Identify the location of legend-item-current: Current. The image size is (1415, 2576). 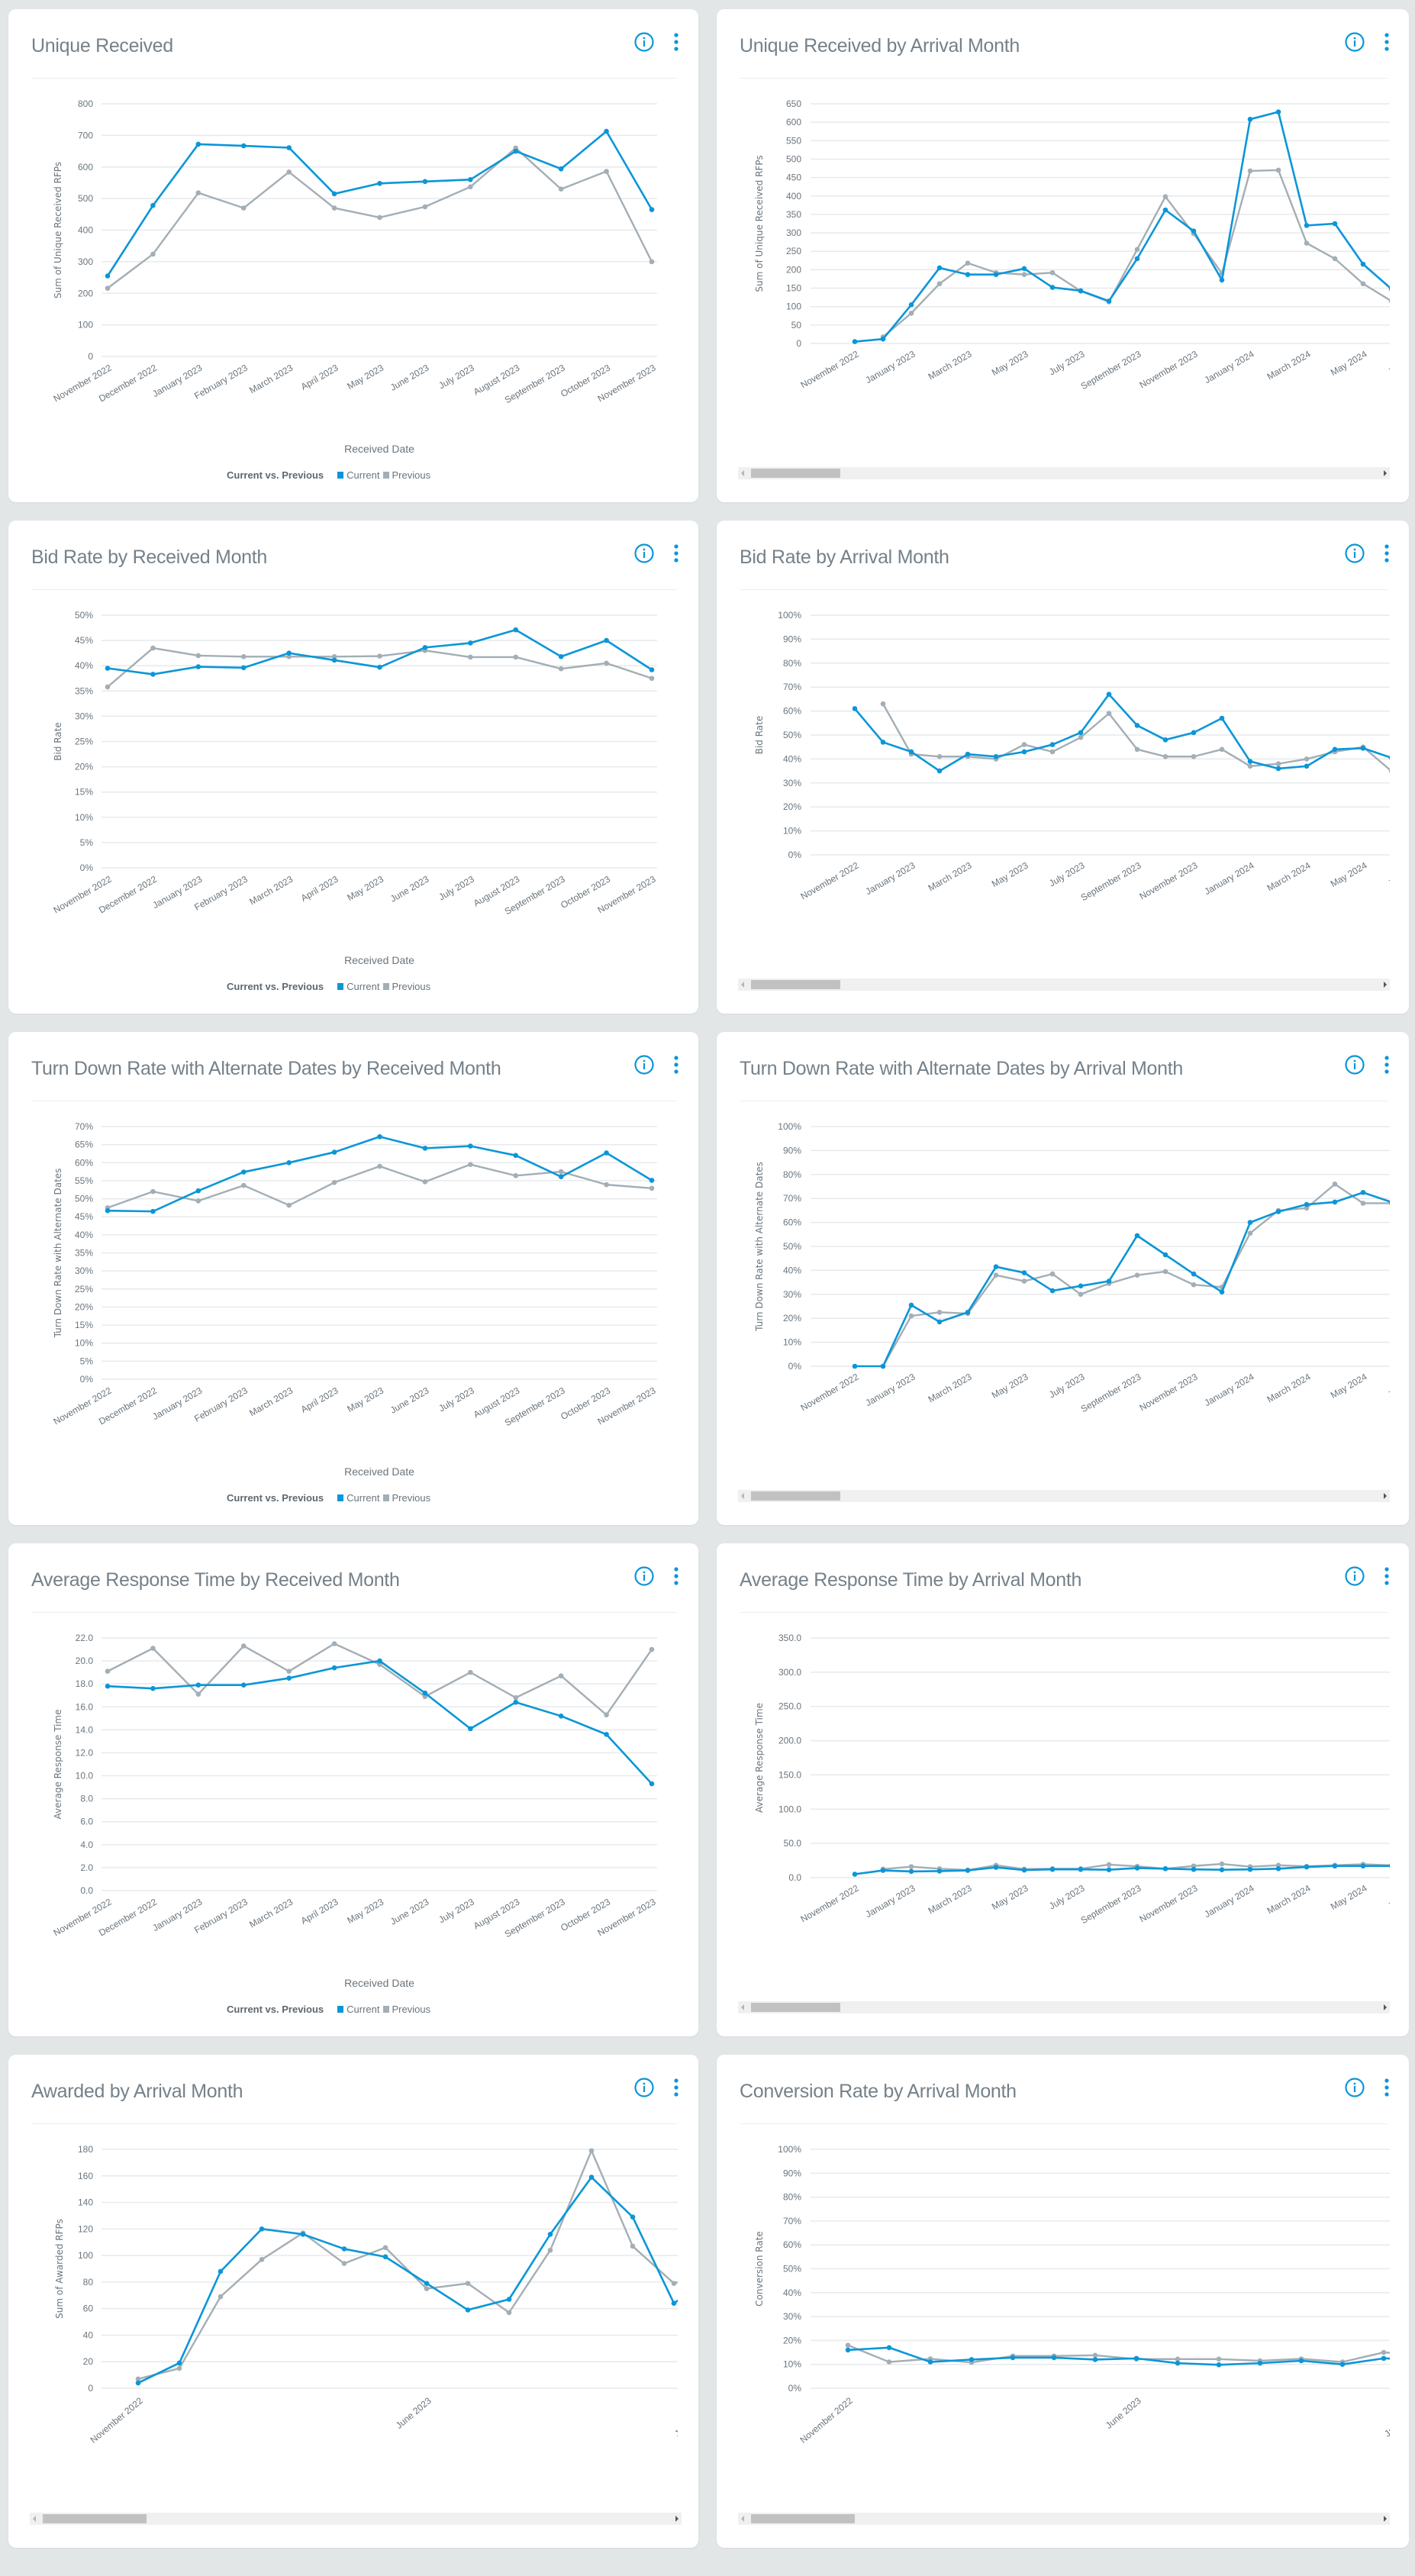
(363, 1498).